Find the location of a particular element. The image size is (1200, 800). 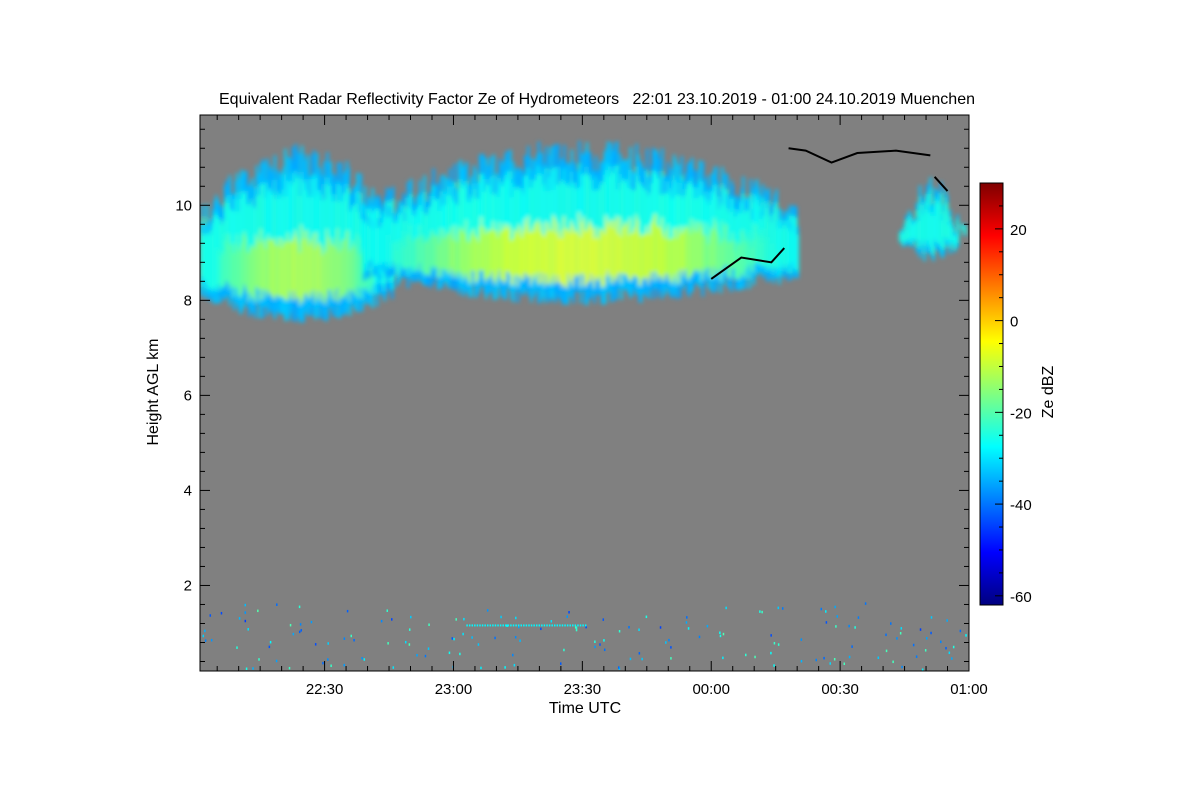

y-axis-label: Height AGL km is located at coordinates (153, 391).